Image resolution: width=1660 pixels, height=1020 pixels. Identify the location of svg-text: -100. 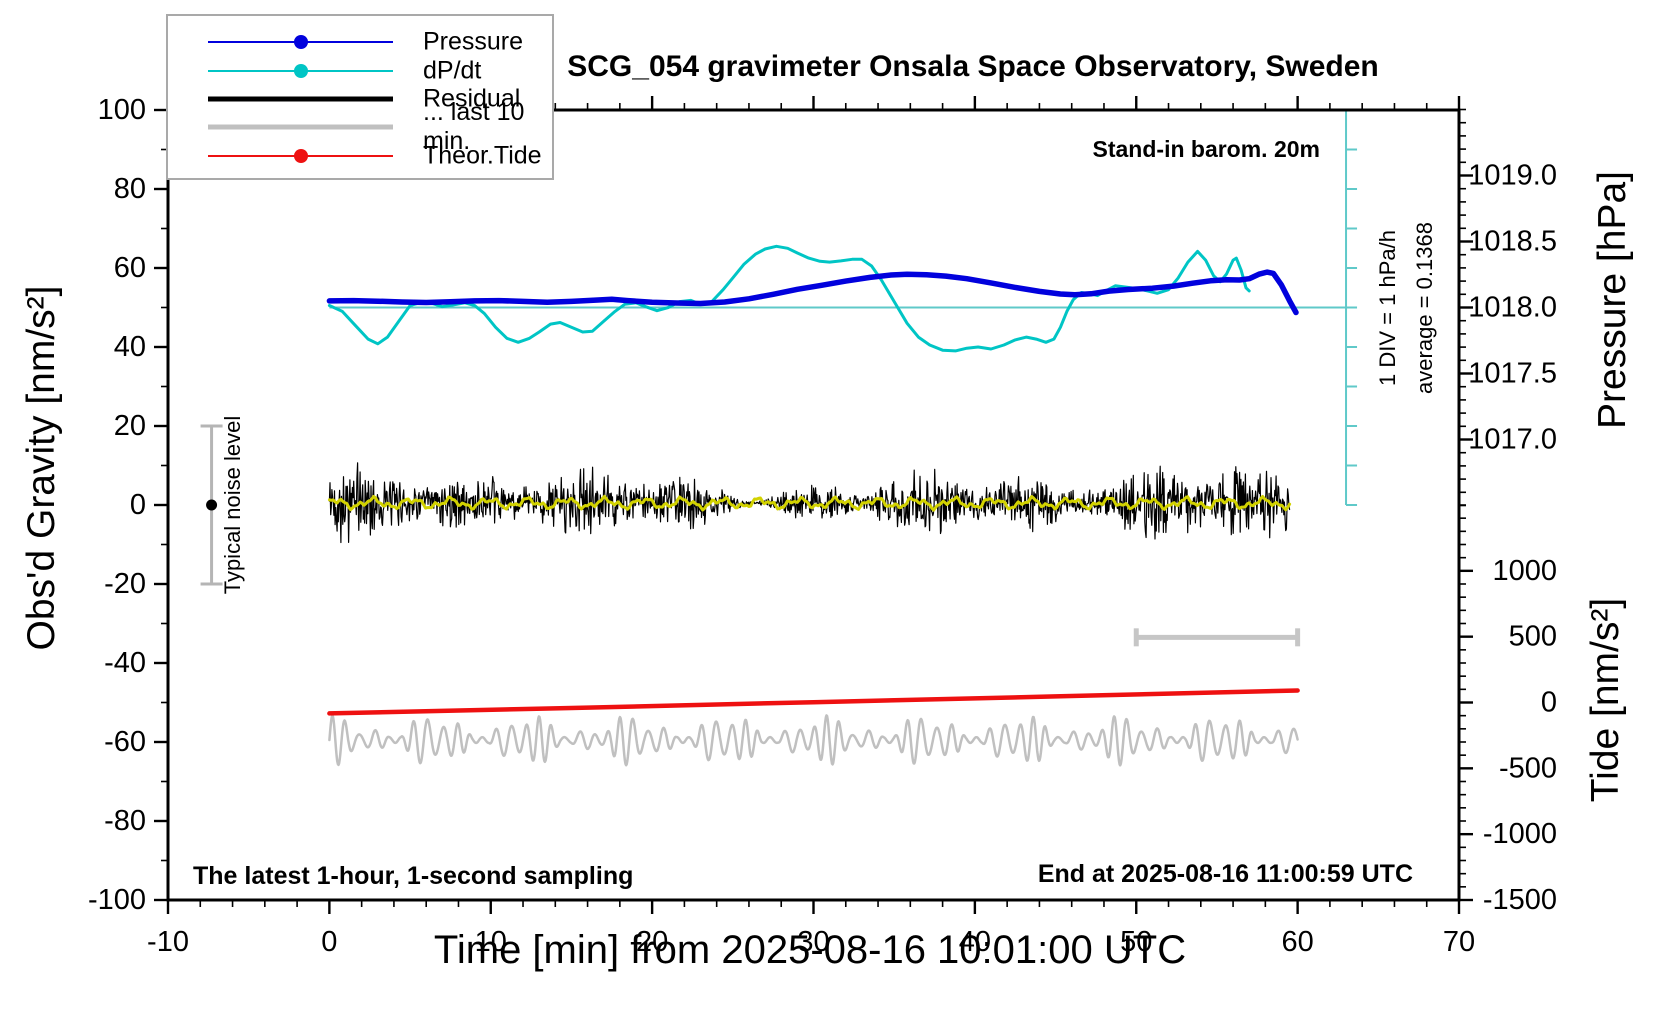
(117, 900).